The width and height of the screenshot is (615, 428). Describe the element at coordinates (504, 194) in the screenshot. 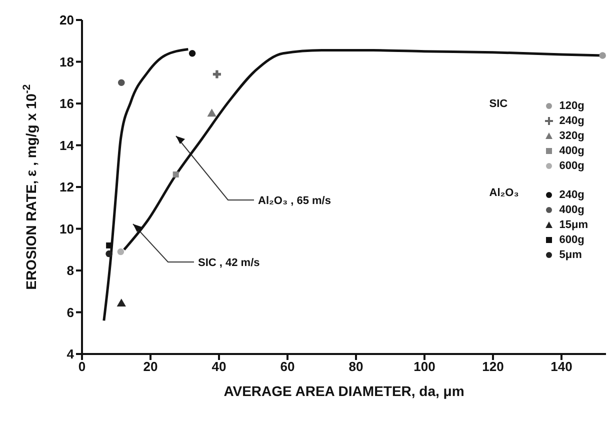

I see `annotation: Al₂O₃` at that location.